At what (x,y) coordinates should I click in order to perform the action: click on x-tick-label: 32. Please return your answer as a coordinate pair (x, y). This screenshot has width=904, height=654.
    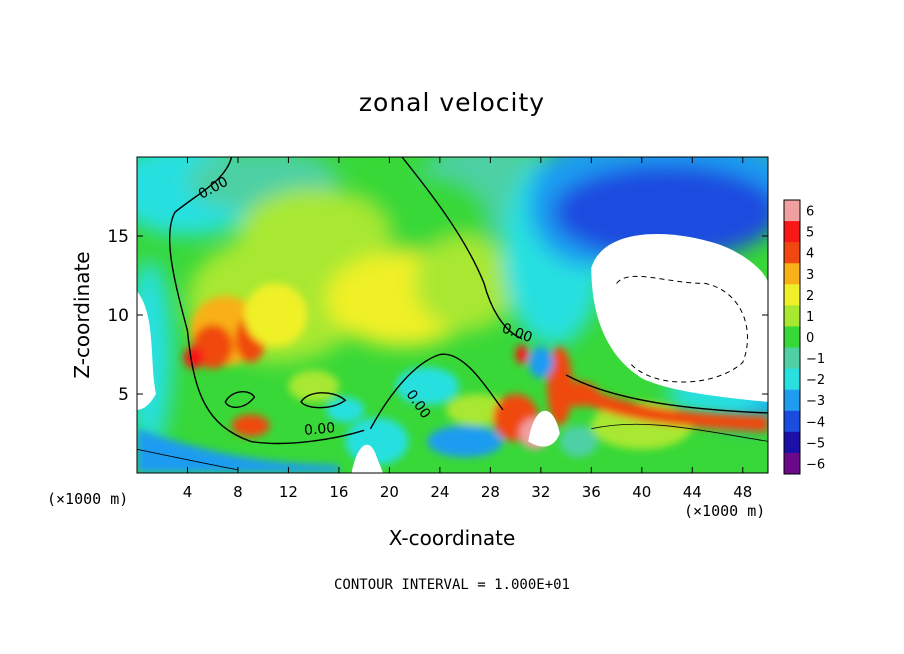
    Looking at the image, I should click on (540, 492).